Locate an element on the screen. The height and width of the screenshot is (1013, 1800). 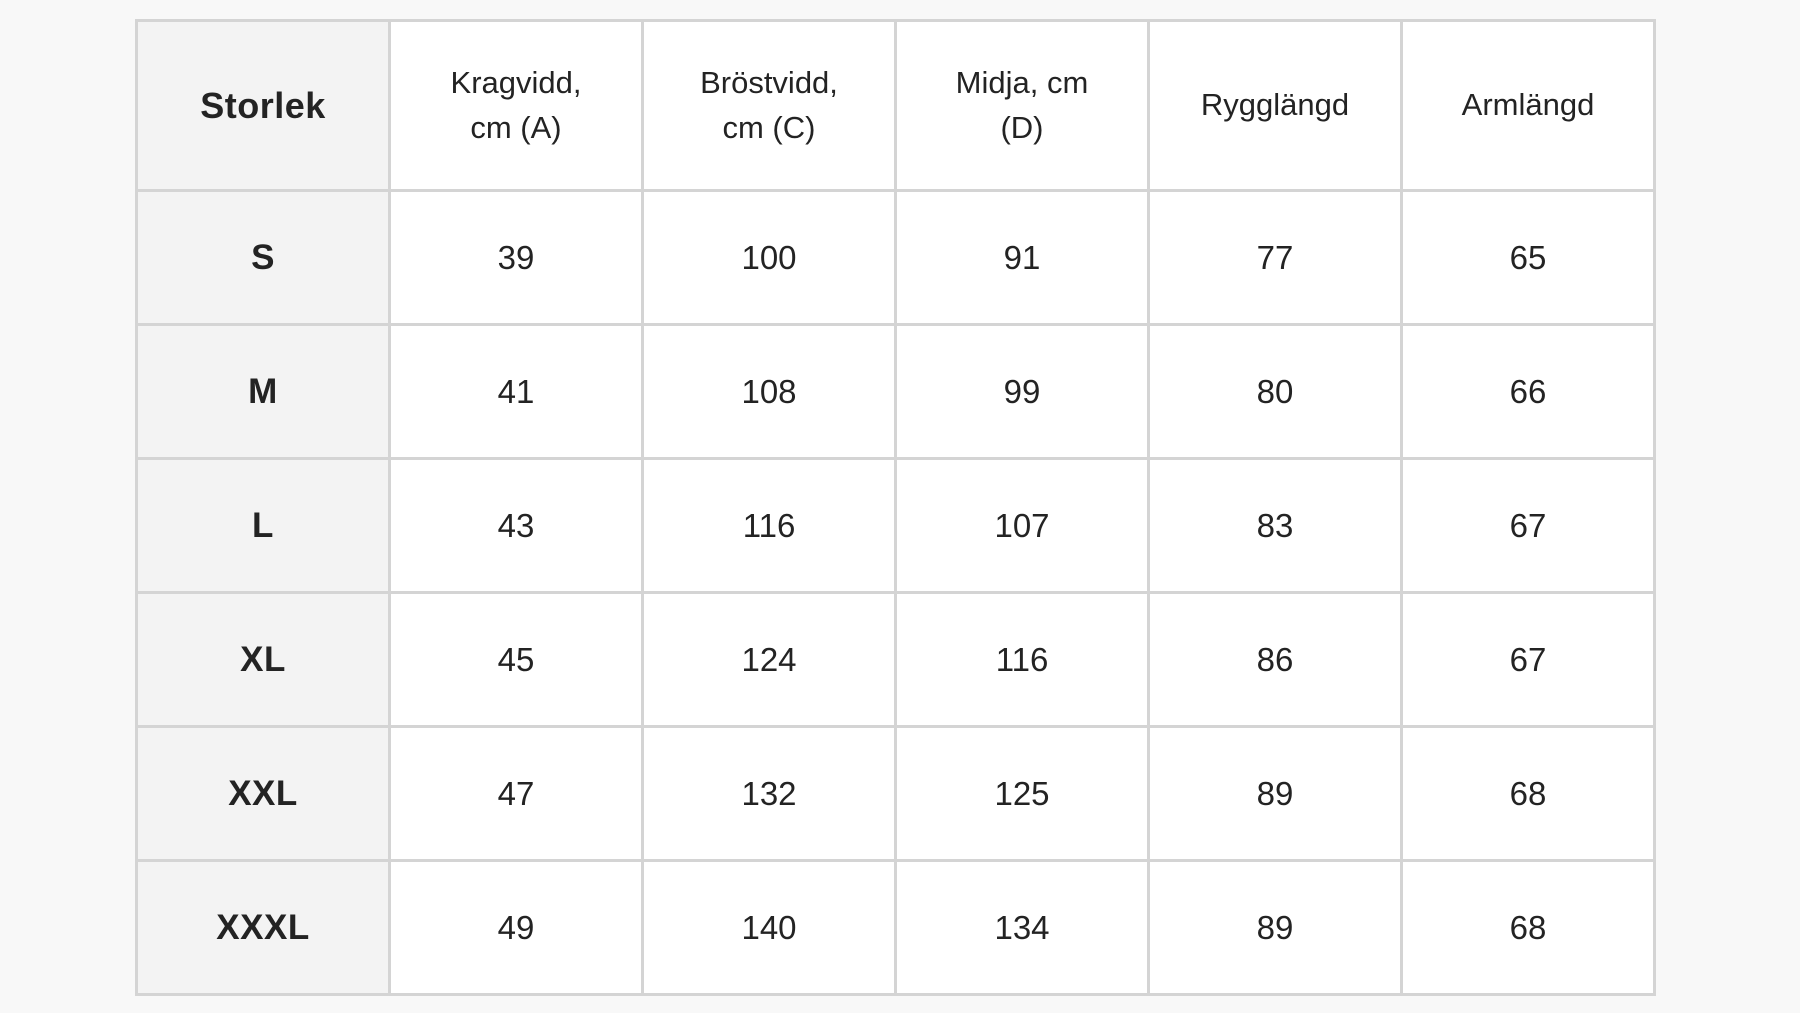
table-cell-kragvidd: 39 is located at coordinates (516, 257).